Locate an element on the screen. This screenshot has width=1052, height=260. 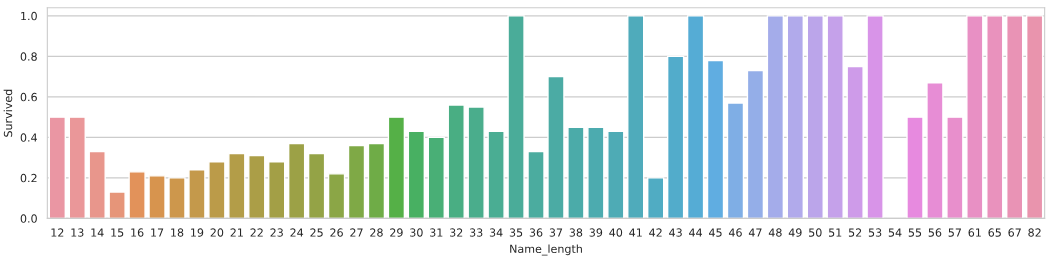
x-tick-label: 41 is located at coordinates (635, 232).